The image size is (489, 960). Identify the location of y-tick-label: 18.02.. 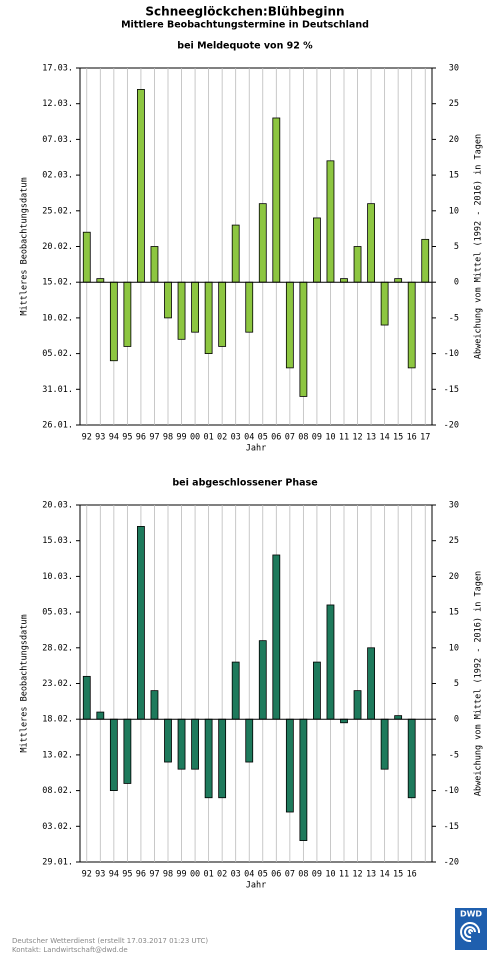
(57, 720).